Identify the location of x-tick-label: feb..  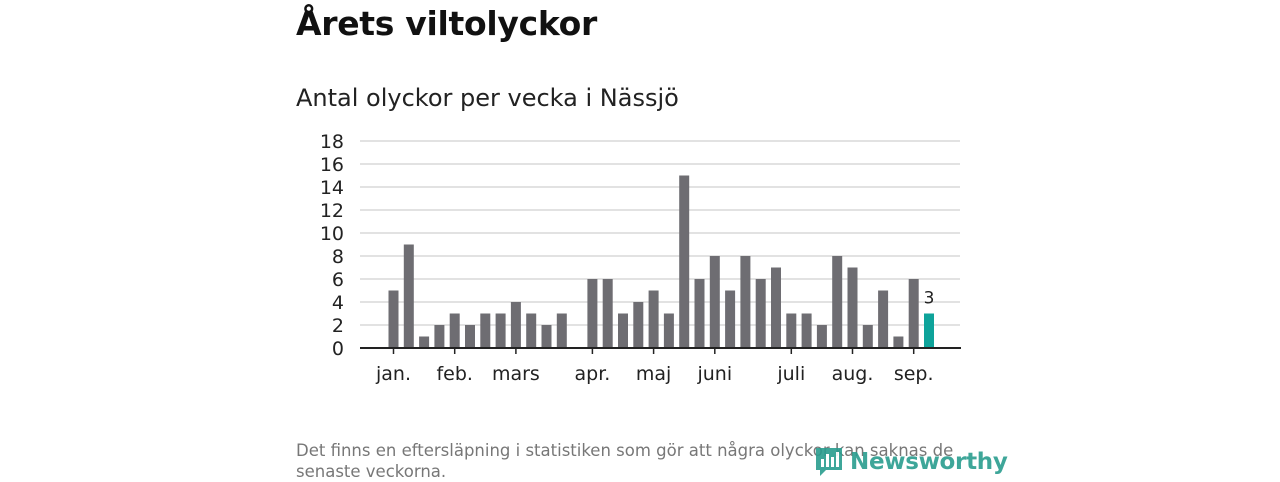
(454, 374).